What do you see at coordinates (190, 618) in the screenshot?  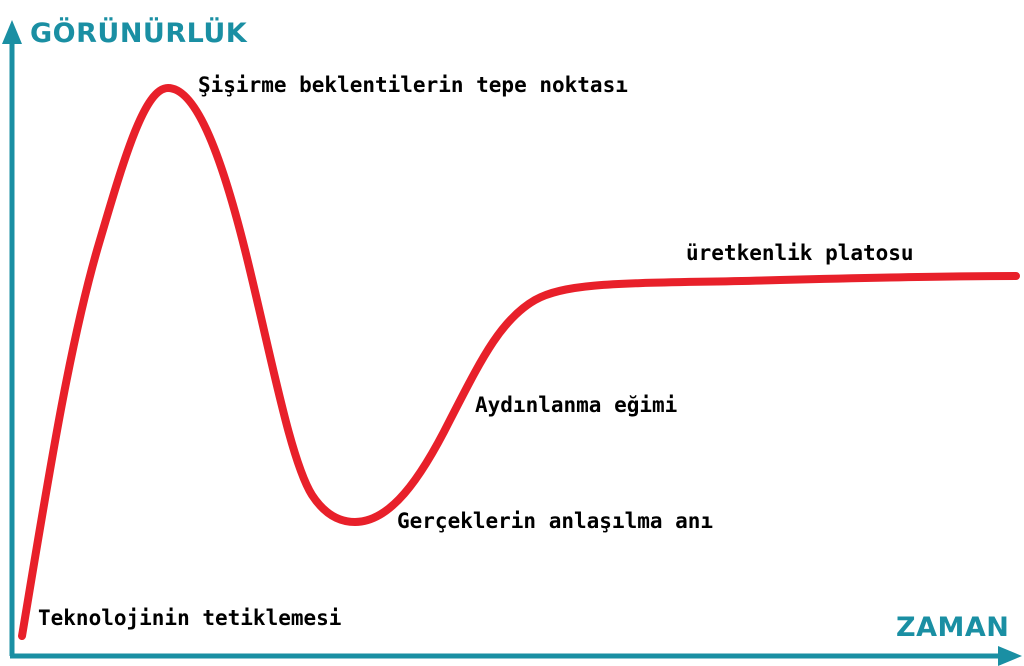 I see `technology-trigger-label: Teknolojinin tetiklemesi` at bounding box center [190, 618].